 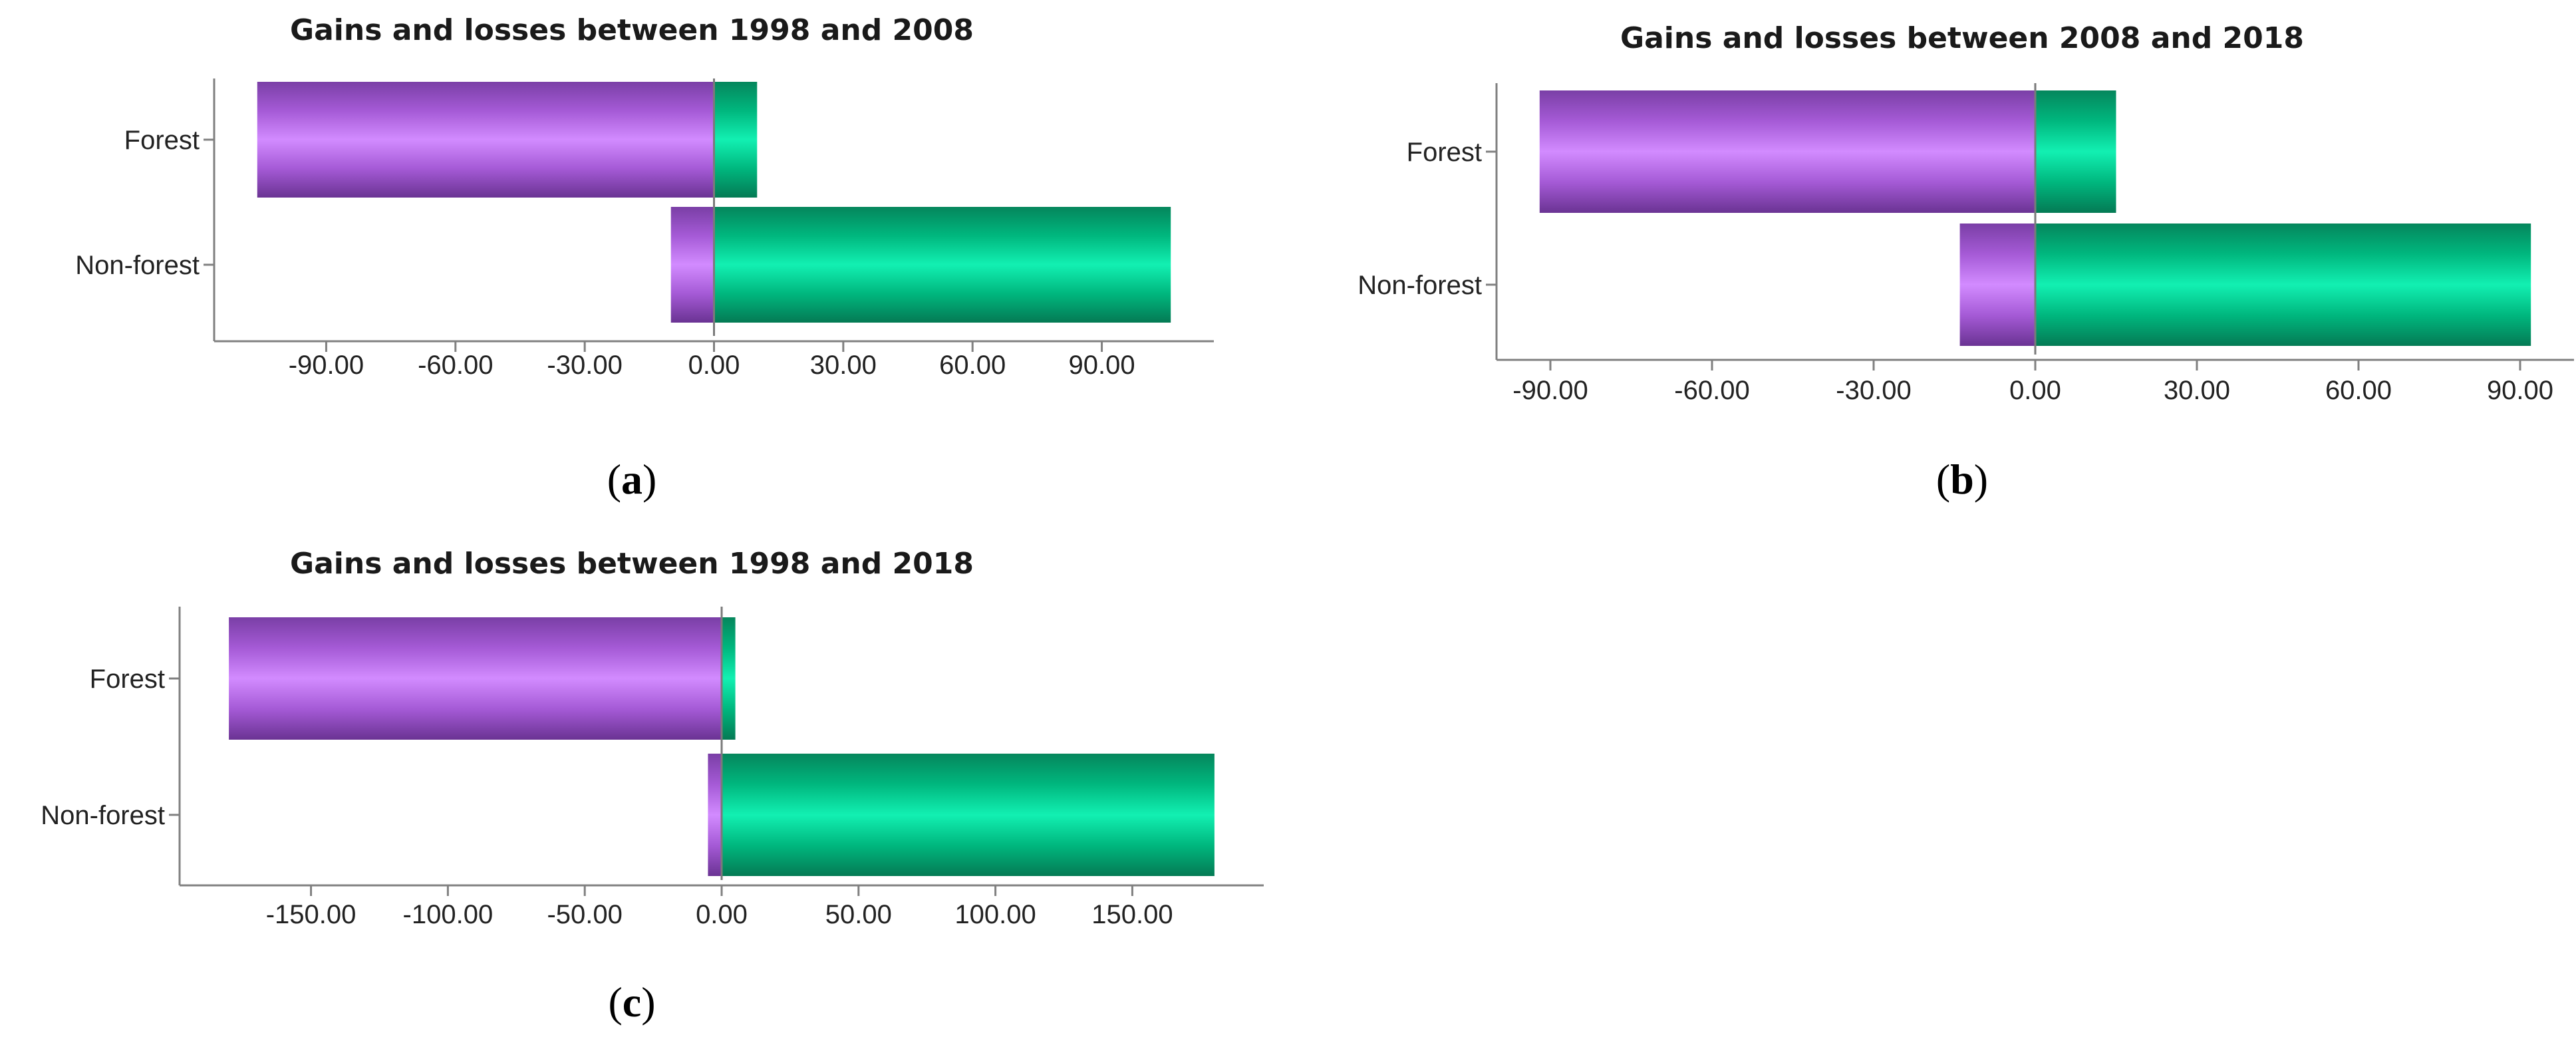 What do you see at coordinates (729, 678) in the screenshot?
I see `bar-gain-forest-c` at bounding box center [729, 678].